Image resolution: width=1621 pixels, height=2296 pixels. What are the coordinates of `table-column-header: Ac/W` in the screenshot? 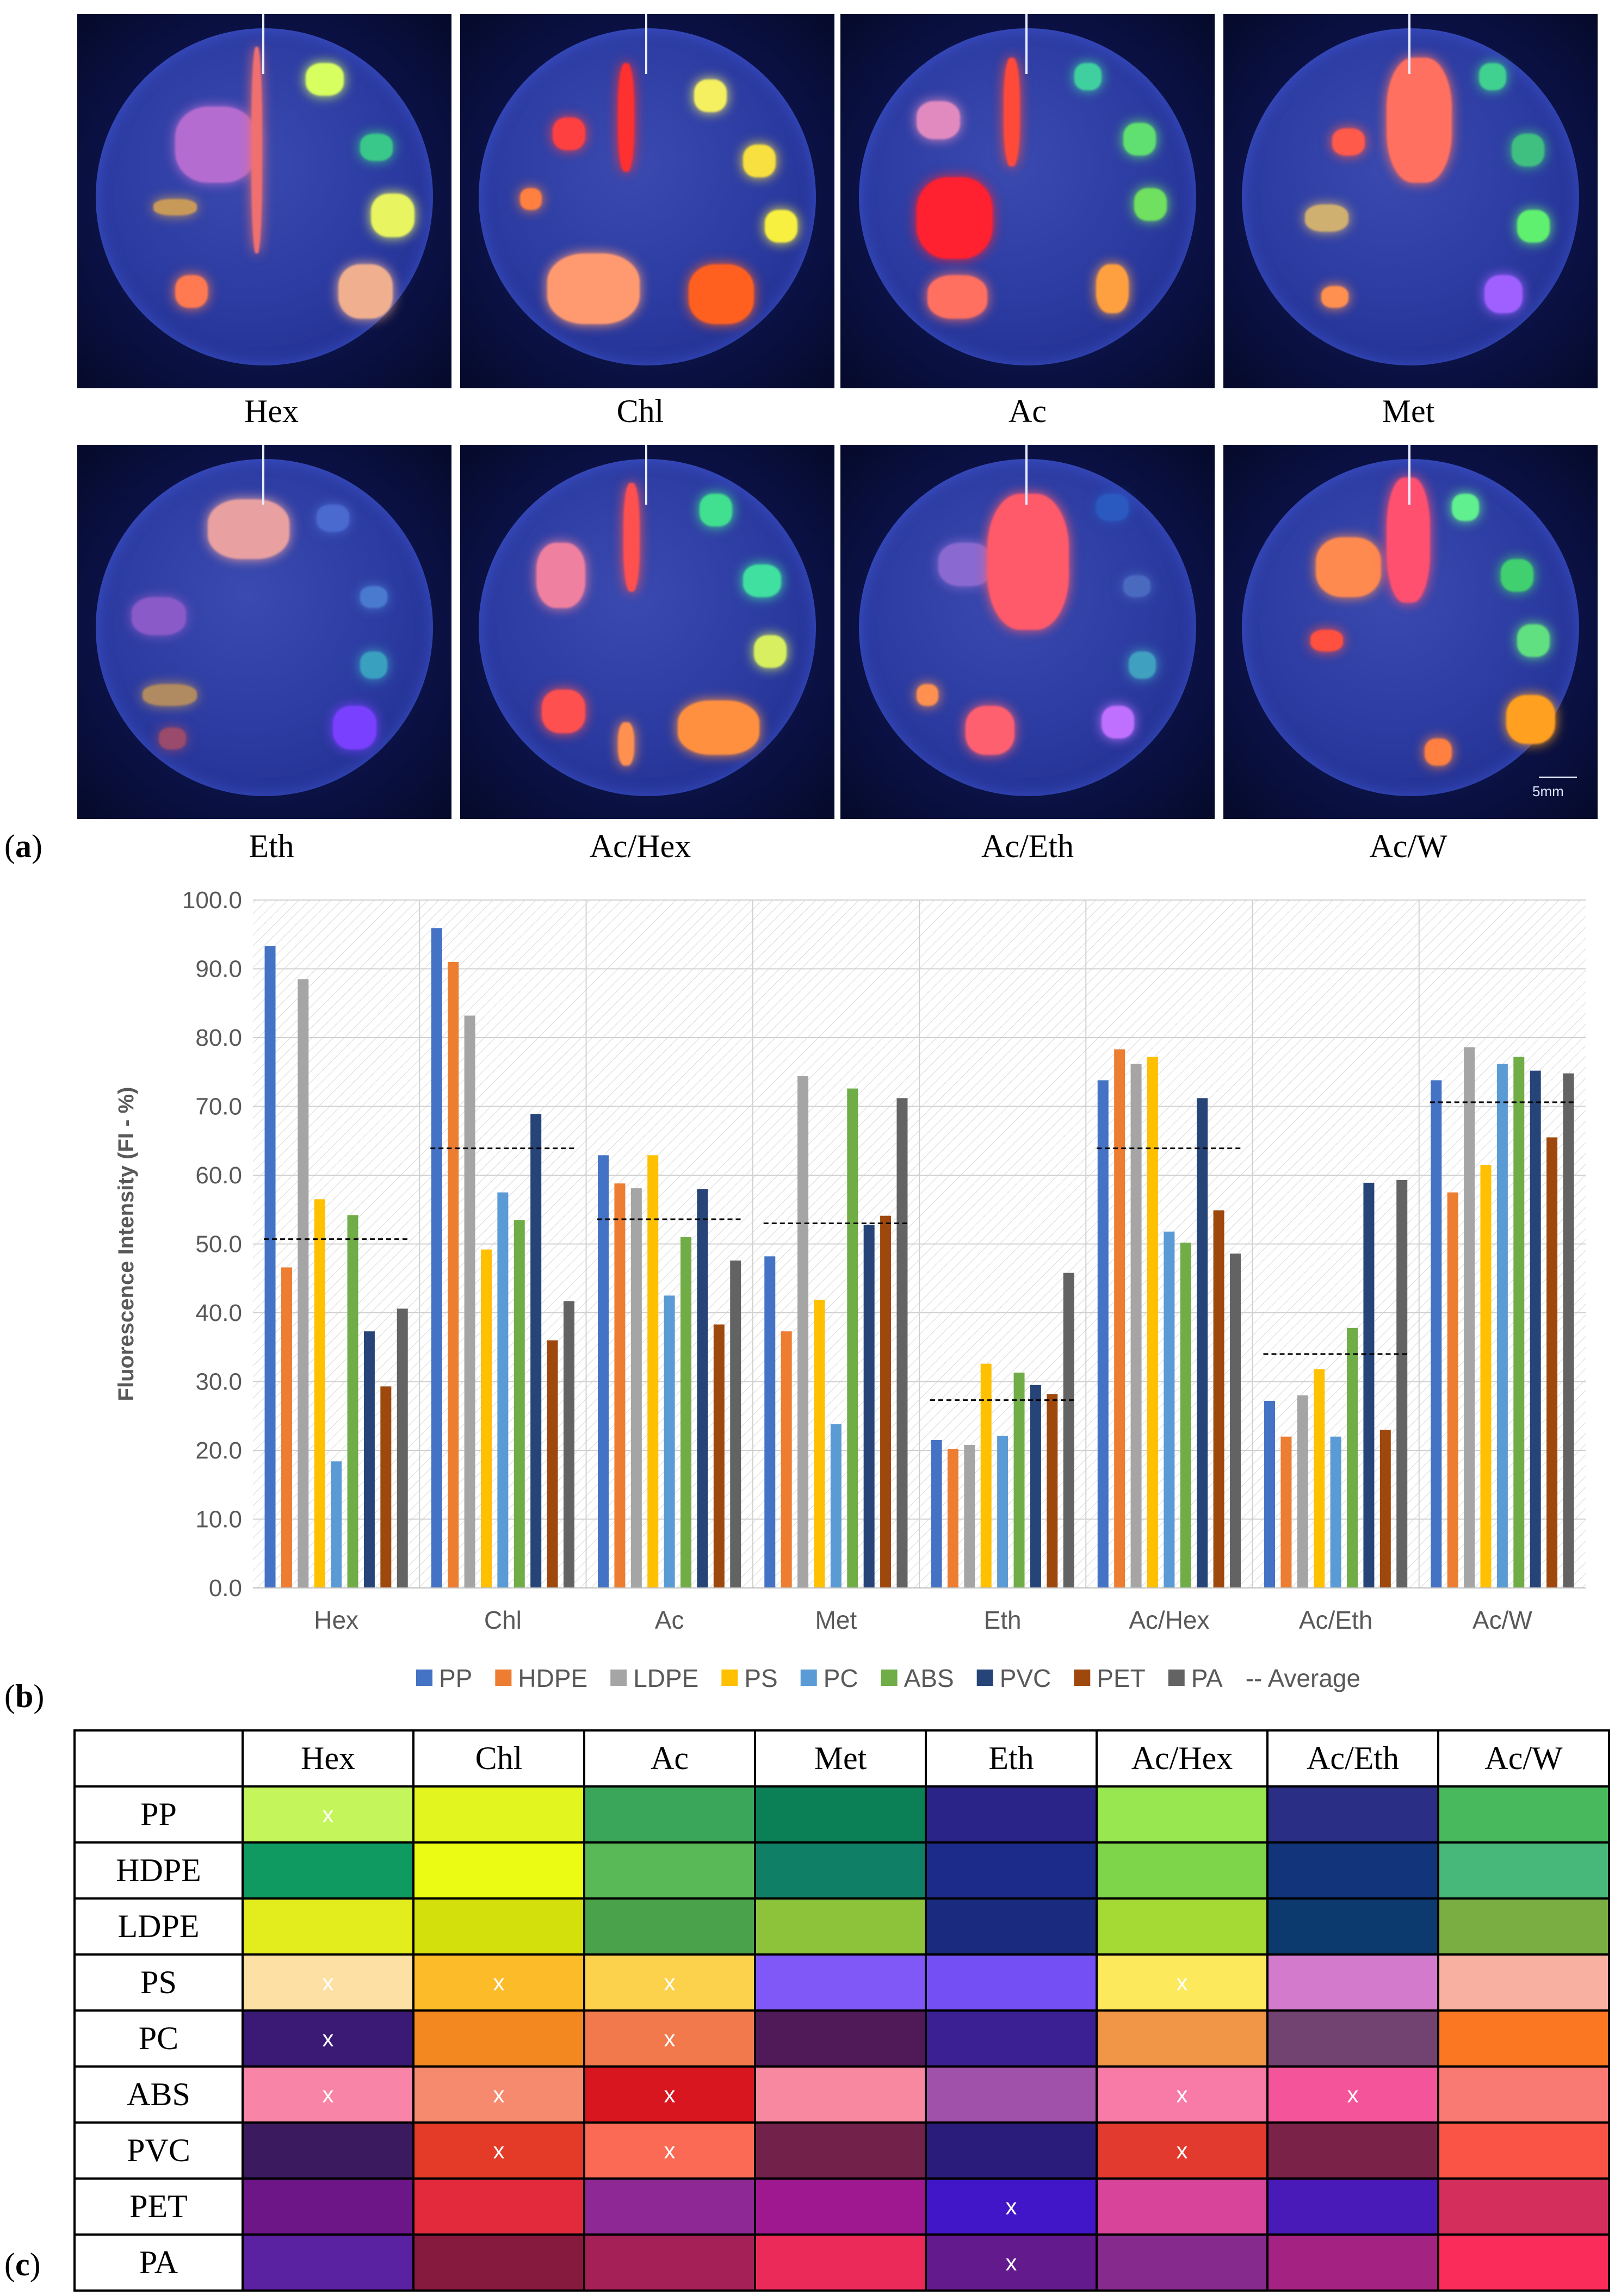 It's located at (1523, 1758).